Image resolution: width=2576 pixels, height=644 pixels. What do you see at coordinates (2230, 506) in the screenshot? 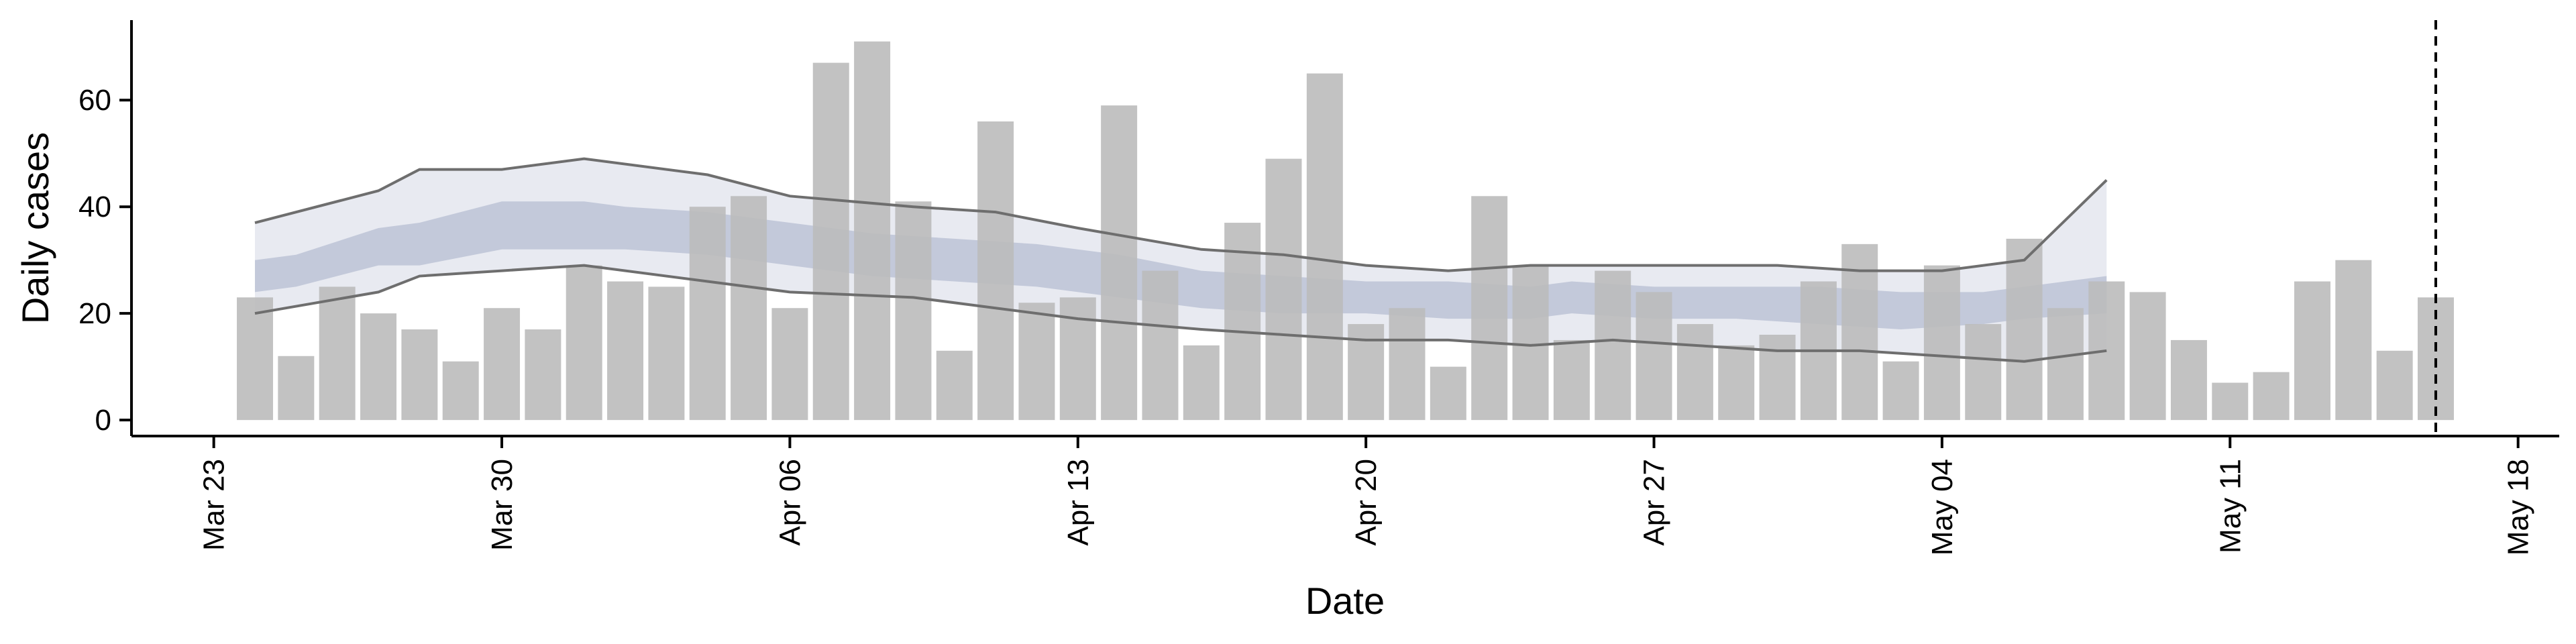
I see `x-tick-label: May 11` at bounding box center [2230, 506].